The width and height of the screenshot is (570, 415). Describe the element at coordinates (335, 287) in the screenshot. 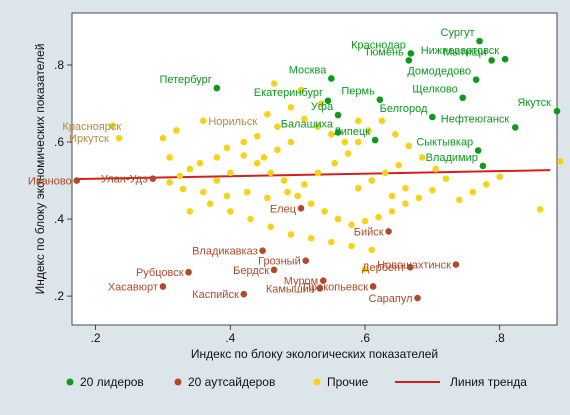

I see `point-label: Прокопьевск` at that location.